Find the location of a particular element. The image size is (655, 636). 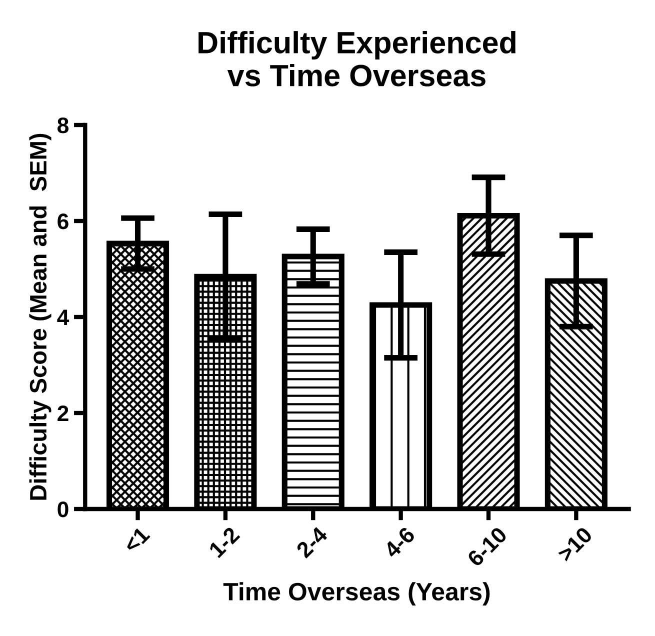

y-tick-label: 6 is located at coordinates (63, 222).